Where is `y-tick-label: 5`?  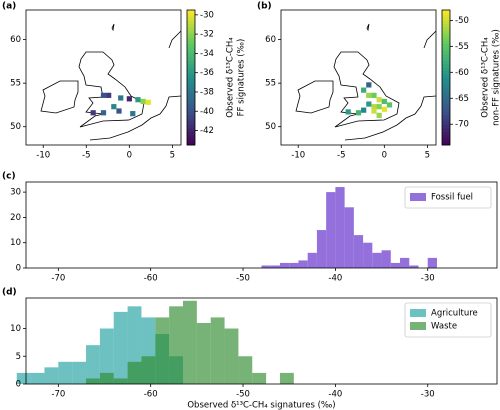
y-tick-label: 5 is located at coordinates (18, 357).